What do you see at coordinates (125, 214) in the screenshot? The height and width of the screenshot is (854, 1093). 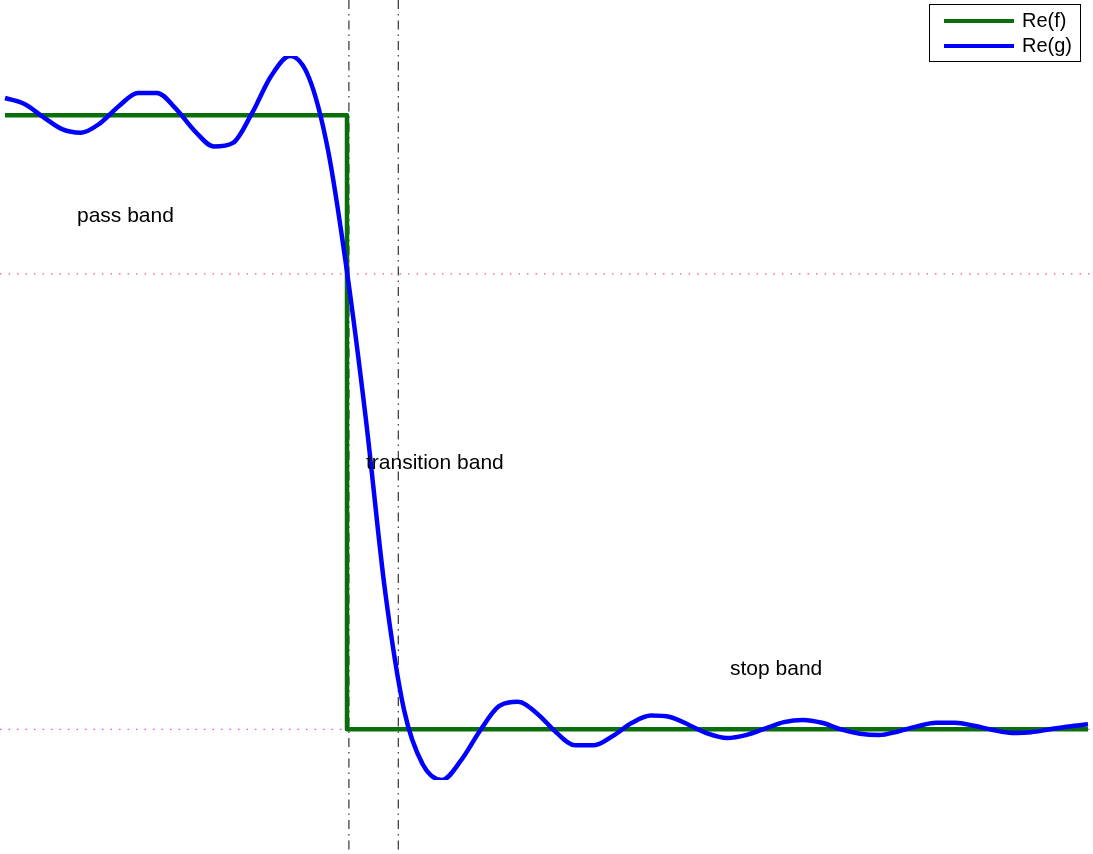 I see `annotation: pass band` at bounding box center [125, 214].